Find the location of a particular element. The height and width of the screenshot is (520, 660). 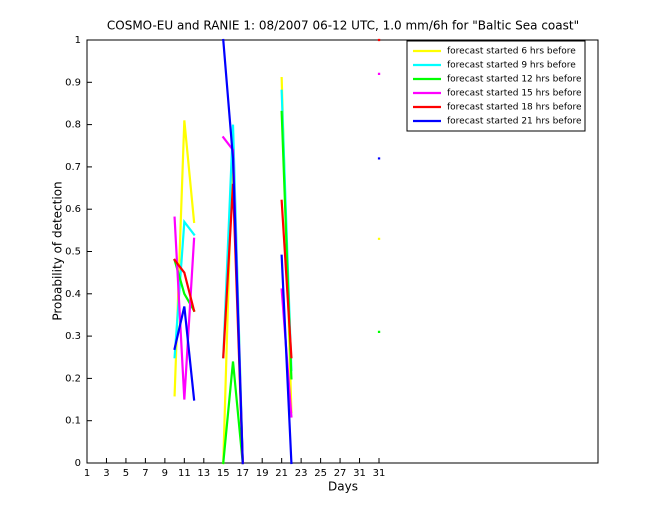

x-tick-label: 5 is located at coordinates (126, 473).